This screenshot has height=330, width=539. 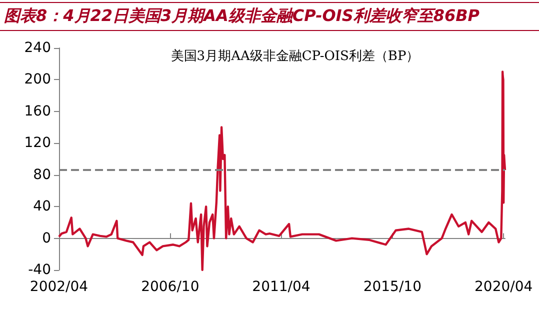 What do you see at coordinates (59, 287) in the screenshot?
I see `x-tick-label: 2002/04` at bounding box center [59, 287].